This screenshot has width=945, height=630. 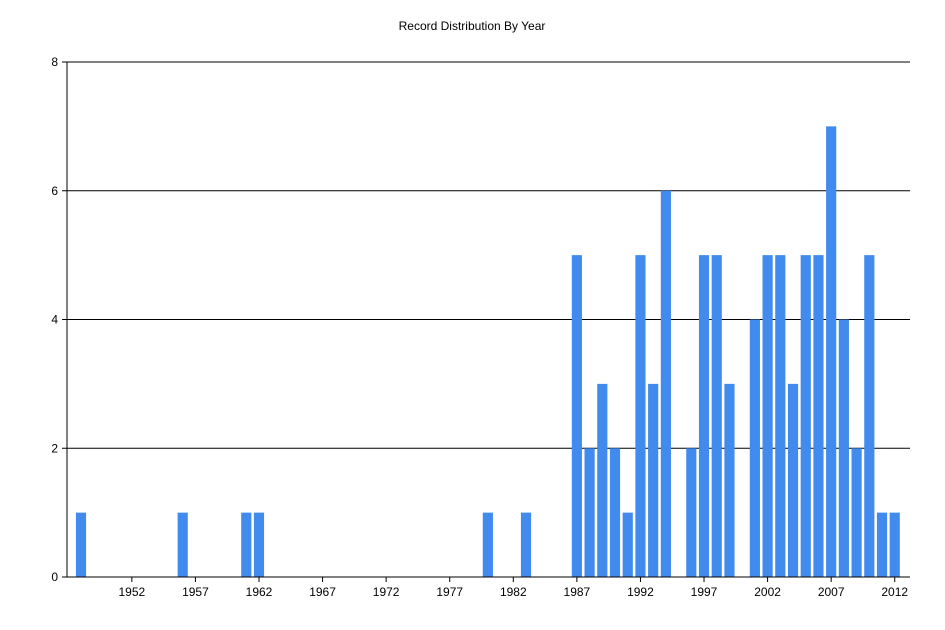 I want to click on bar-1991, so click(x=627, y=544).